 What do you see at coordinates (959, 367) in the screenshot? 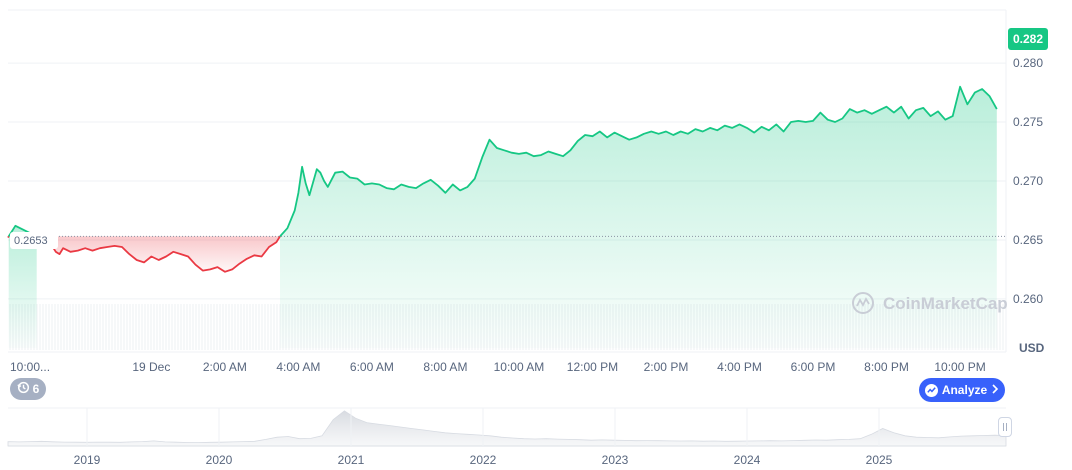
I see `x-tick-label: 10:00 PM` at bounding box center [959, 367].